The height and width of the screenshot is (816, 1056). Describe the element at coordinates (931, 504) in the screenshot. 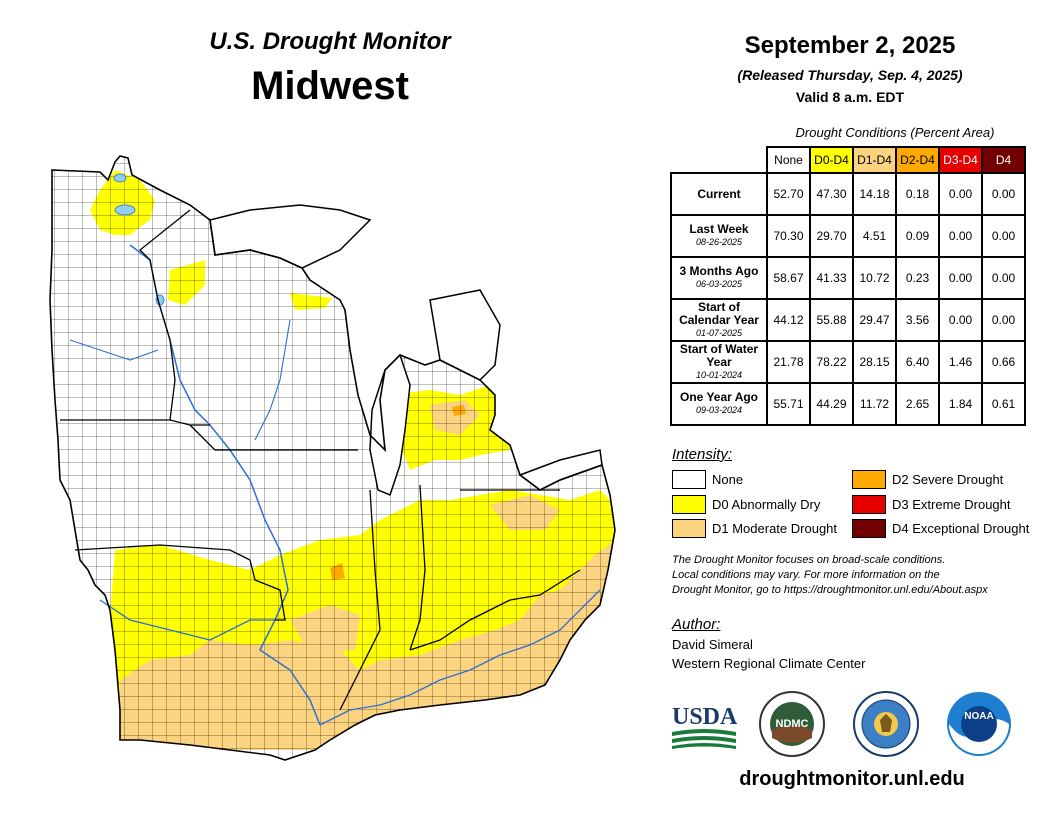

I see `legend-item-d3: D3 Extreme Drought` at that location.